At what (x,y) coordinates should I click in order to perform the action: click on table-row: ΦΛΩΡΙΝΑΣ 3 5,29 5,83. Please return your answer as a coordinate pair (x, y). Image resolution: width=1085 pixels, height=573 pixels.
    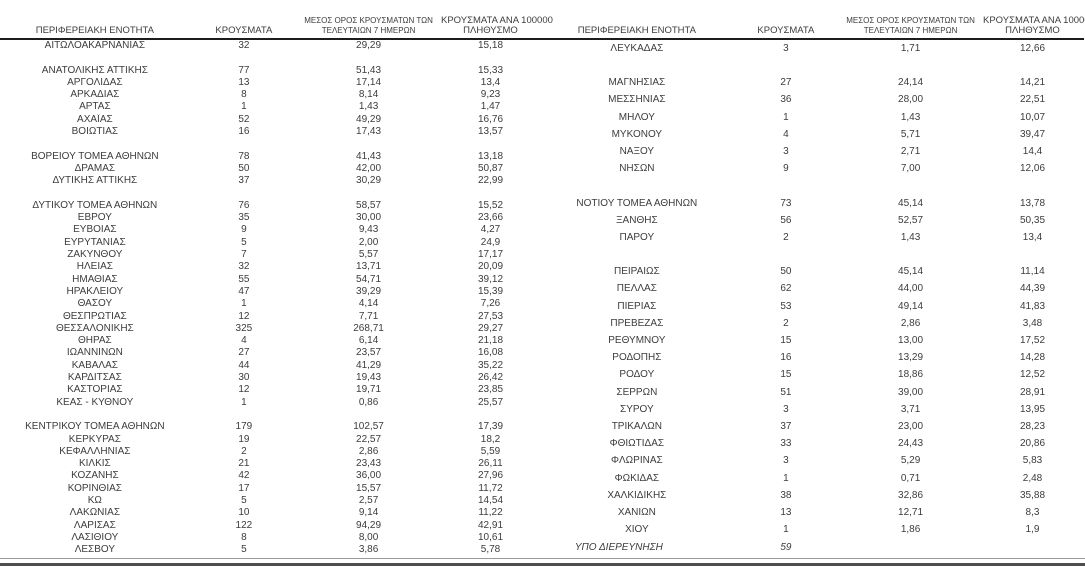
    Looking at the image, I should click on (813, 461).